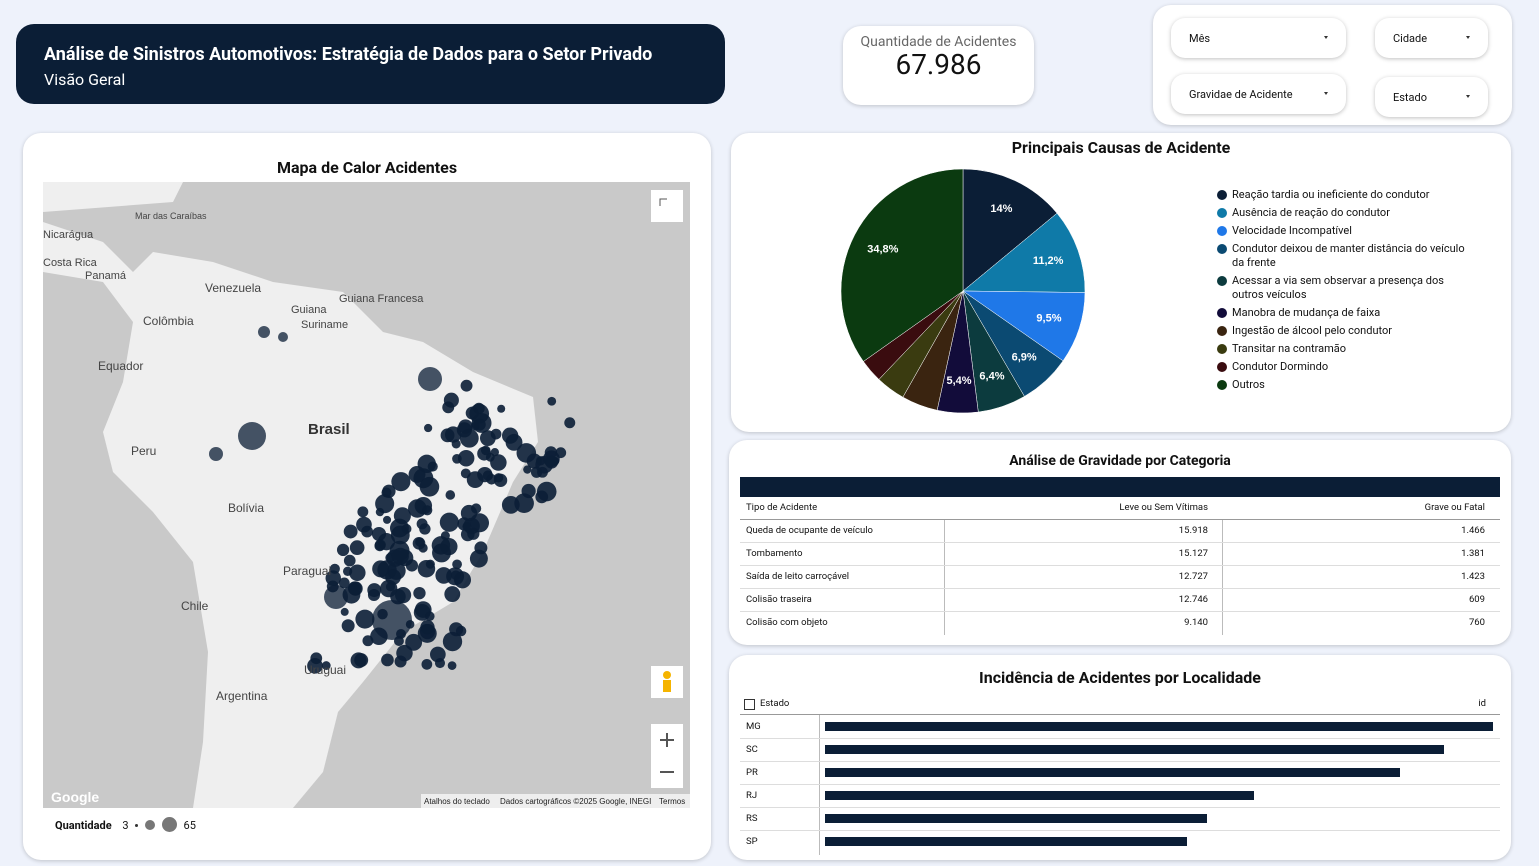 The height and width of the screenshot is (866, 1539). What do you see at coordinates (1482, 703) in the screenshot?
I see `column-header: id` at bounding box center [1482, 703].